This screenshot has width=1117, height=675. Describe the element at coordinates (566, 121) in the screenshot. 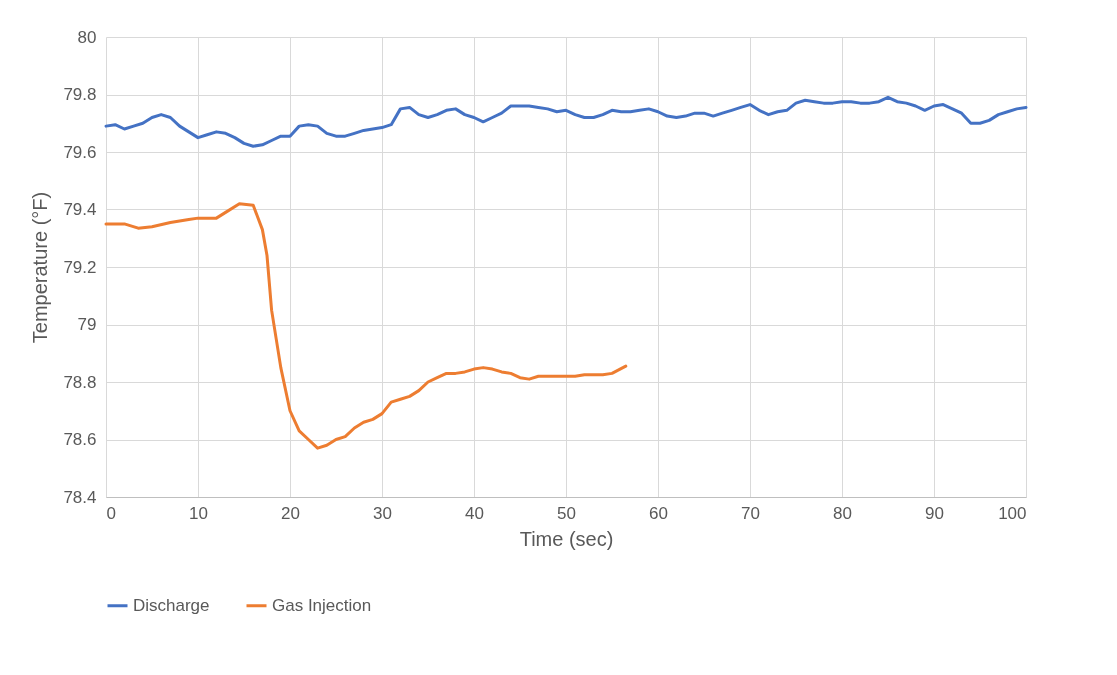

I see `line-series` at that location.